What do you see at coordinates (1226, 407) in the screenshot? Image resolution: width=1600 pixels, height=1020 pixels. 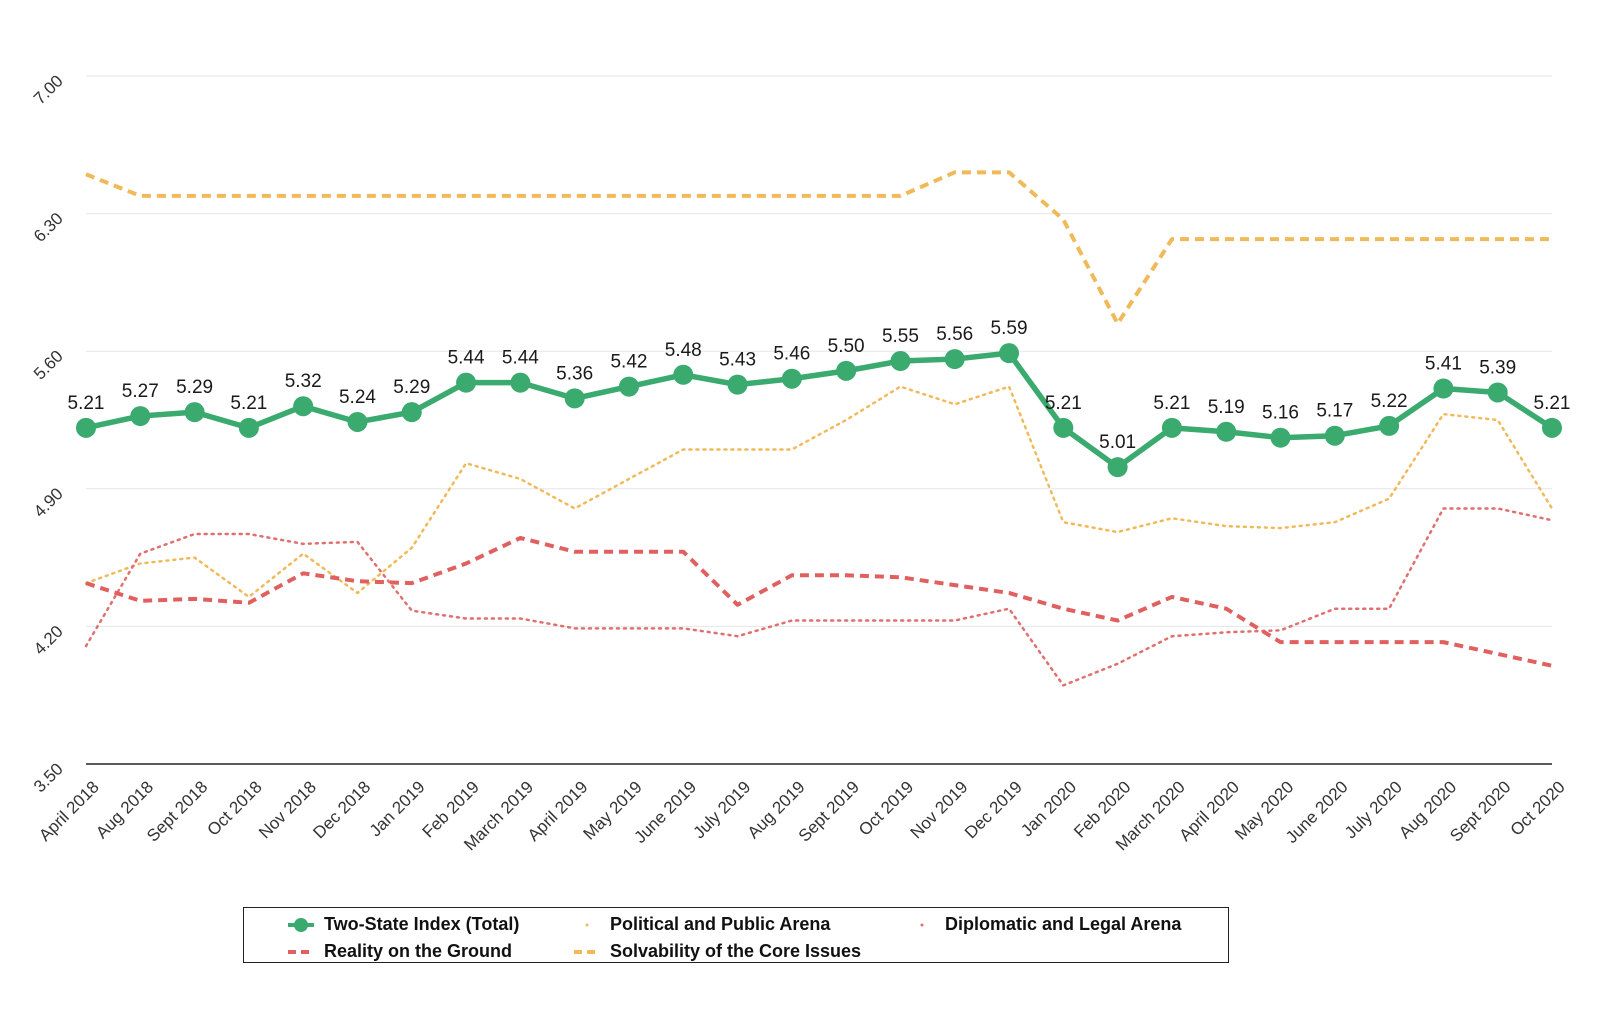 I see `data-label-total: 5.19` at bounding box center [1226, 407].